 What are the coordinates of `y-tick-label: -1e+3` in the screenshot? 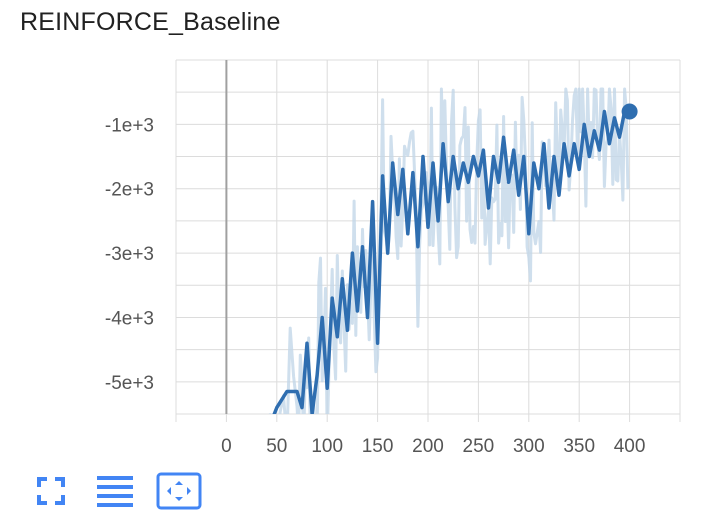 It's located at (129, 125).